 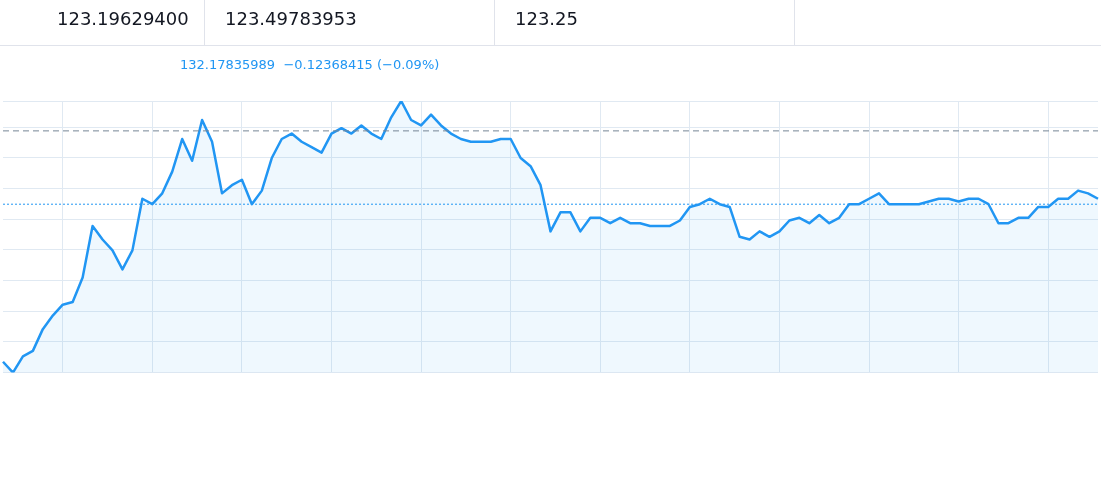 What do you see at coordinates (102, 22) in the screenshot?
I see `text: 123.19629400` at bounding box center [102, 22].